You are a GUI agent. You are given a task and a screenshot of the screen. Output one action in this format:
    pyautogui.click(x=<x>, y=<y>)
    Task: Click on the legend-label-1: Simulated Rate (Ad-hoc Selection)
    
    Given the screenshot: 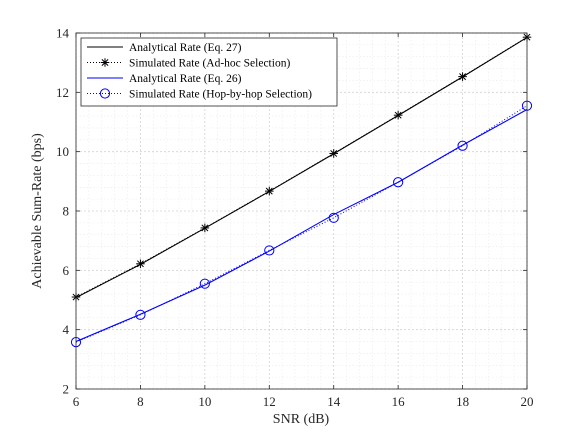 What is the action you would take?
    pyautogui.click(x=209, y=64)
    